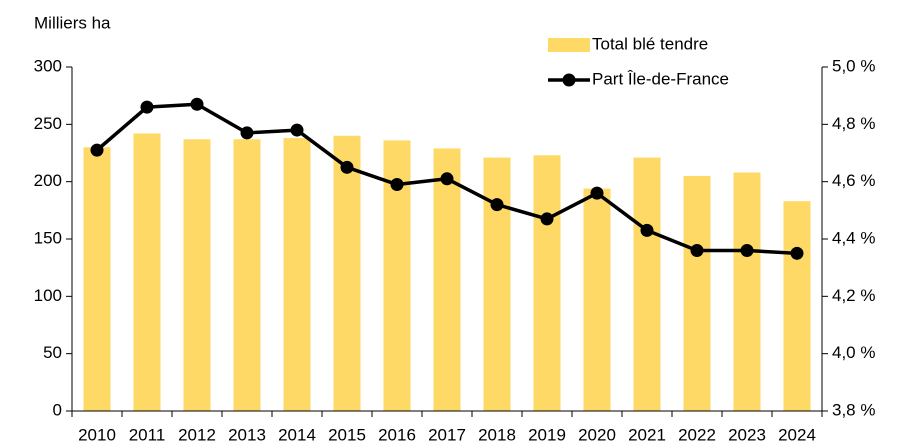 The width and height of the screenshot is (909, 443). I want to click on y-tick-label: 0, so click(57, 409).